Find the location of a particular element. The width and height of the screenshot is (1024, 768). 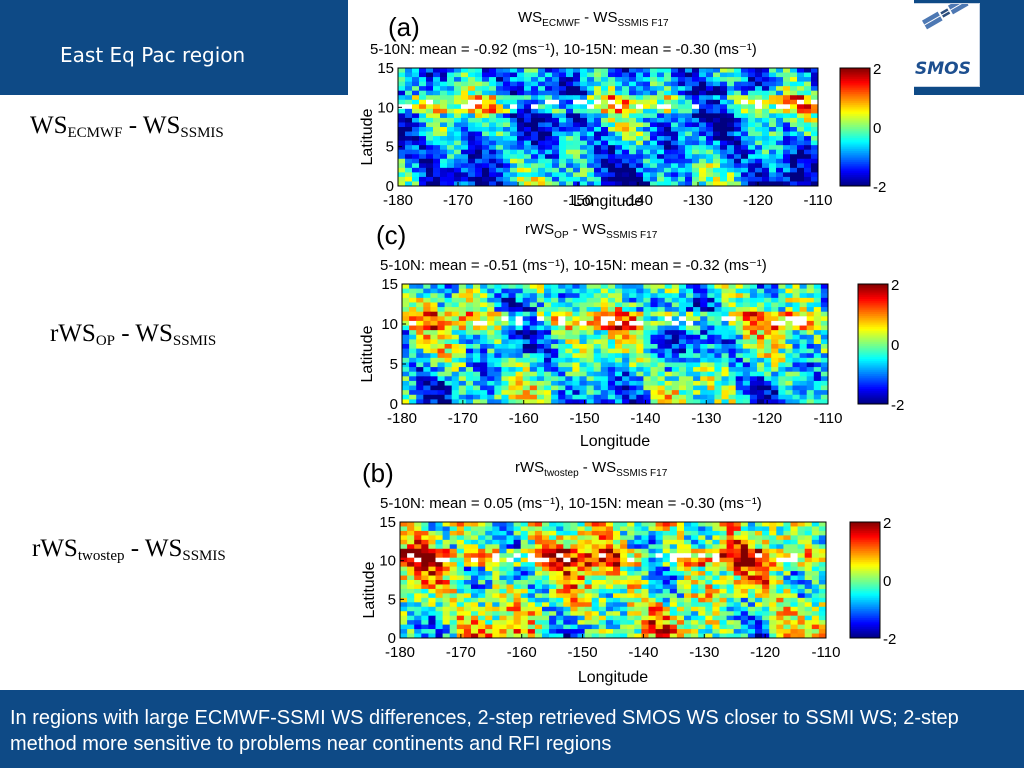

chart-title: rWStwostep - WSSSMIS F17 is located at coordinates (591, 469).